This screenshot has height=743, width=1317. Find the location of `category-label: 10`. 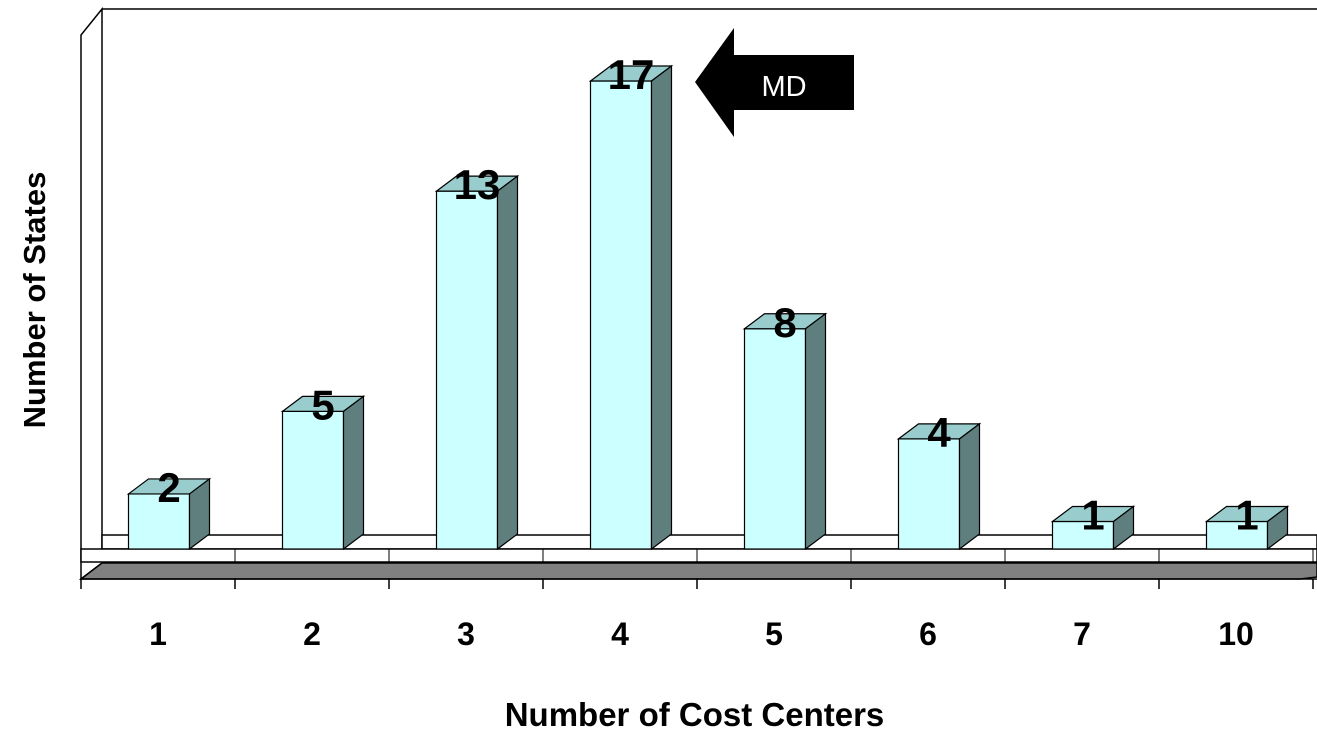

category-label: 10 is located at coordinates (1236, 634).